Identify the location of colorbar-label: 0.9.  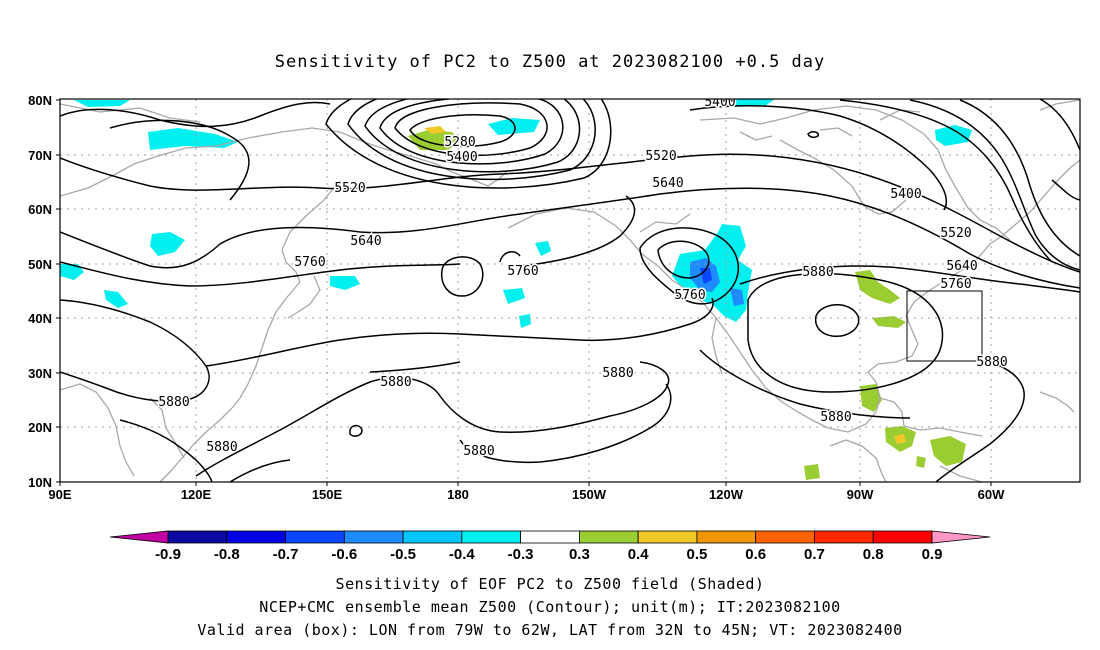
(932, 554).